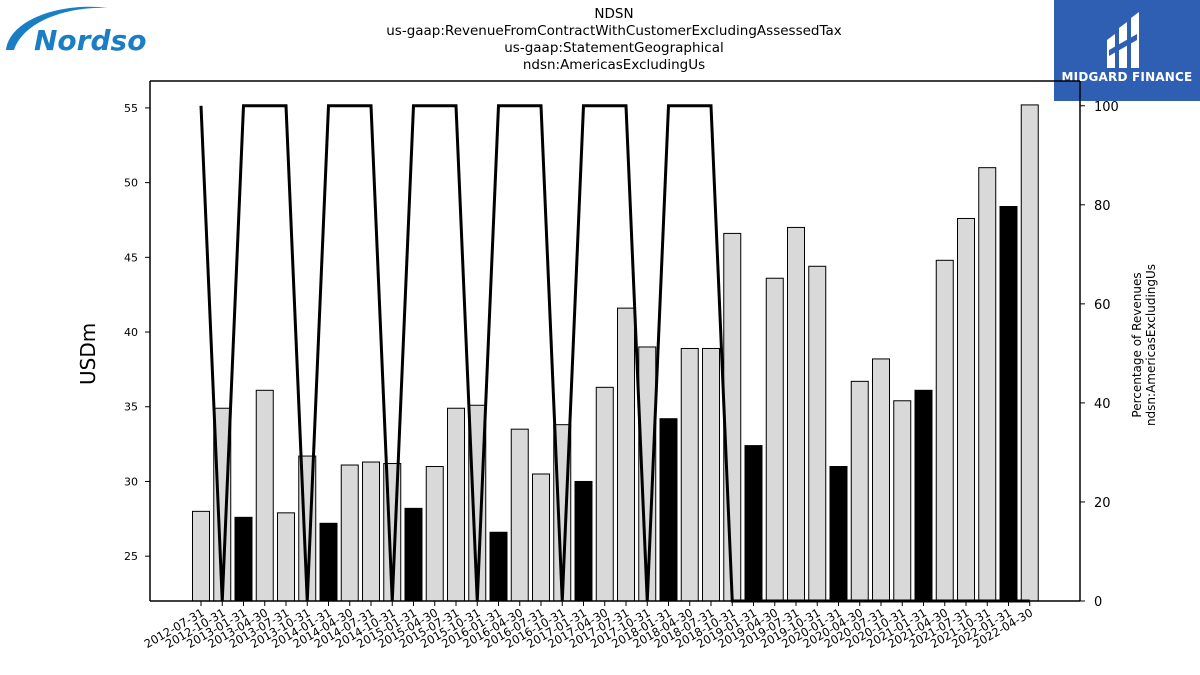 This screenshot has width=1200, height=675. I want to click on y-tick-label-40: 40, so click(131, 332).